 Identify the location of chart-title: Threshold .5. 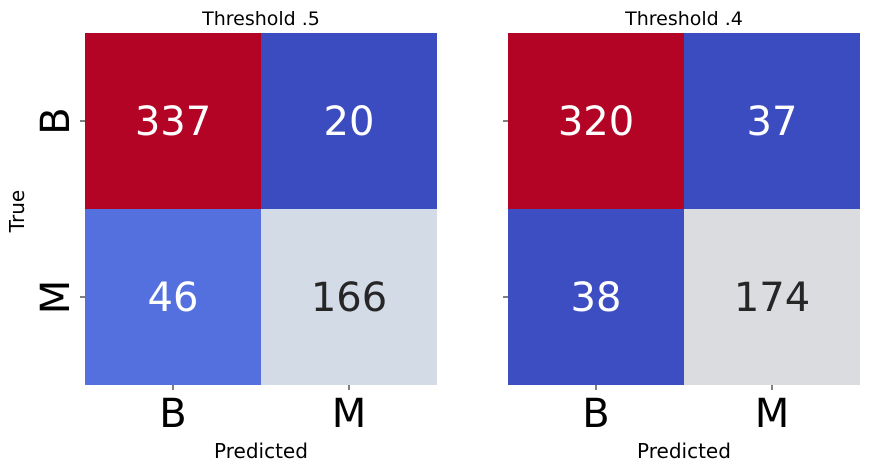
(260, 19).